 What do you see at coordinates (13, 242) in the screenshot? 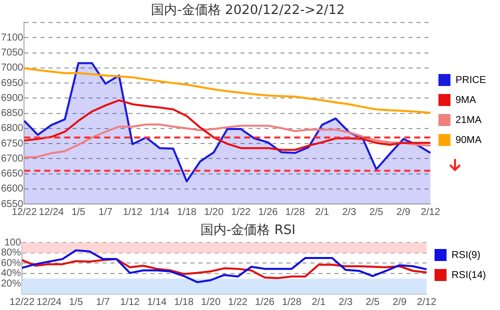
I see `y-tick-label: 100` at bounding box center [13, 242].